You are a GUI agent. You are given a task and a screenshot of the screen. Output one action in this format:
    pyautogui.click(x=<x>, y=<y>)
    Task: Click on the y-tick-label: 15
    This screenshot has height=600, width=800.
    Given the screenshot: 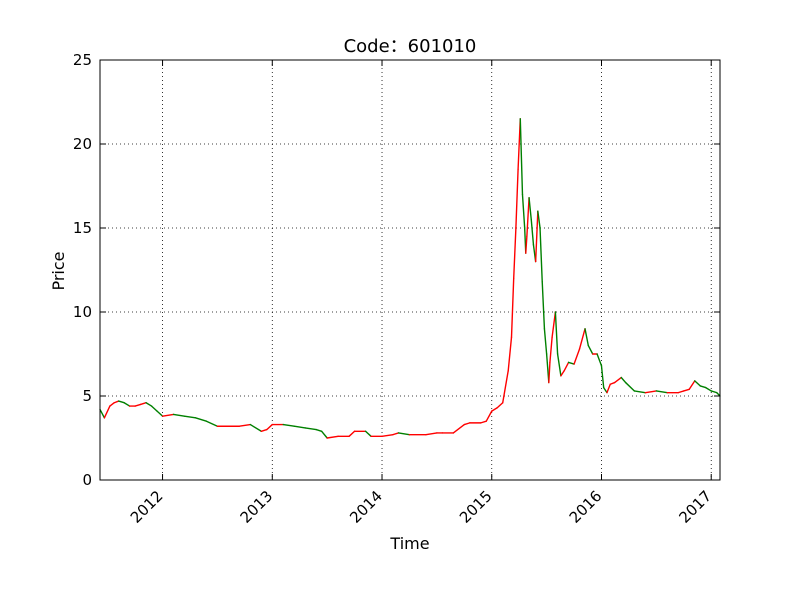 What is the action you would take?
    pyautogui.click(x=82, y=228)
    